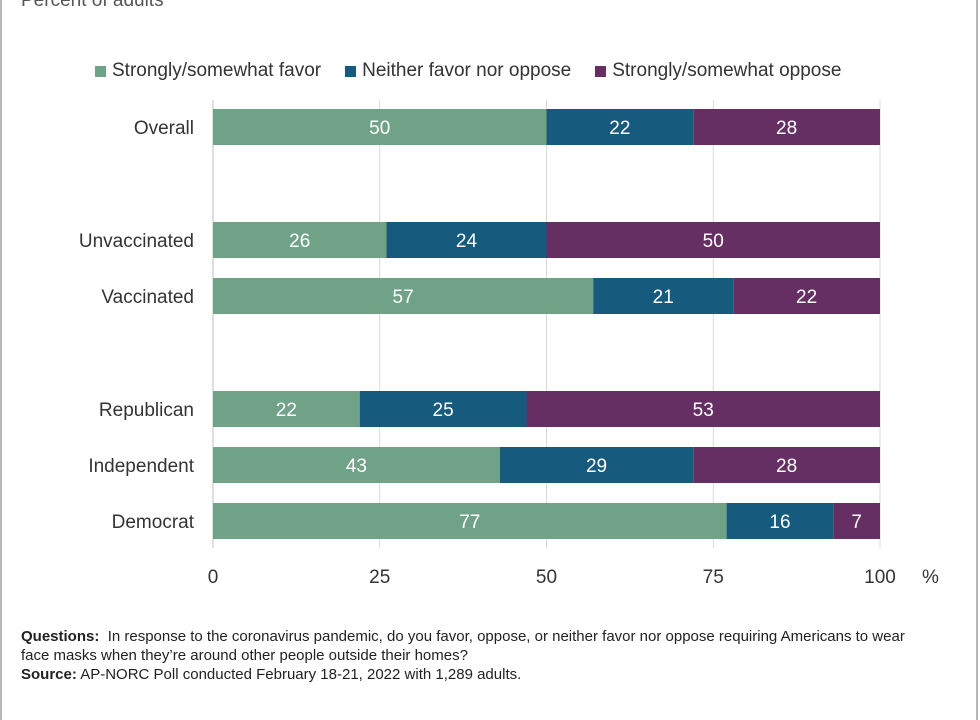  What do you see at coordinates (930, 577) in the screenshot?
I see `x-axis-unit: %` at bounding box center [930, 577].